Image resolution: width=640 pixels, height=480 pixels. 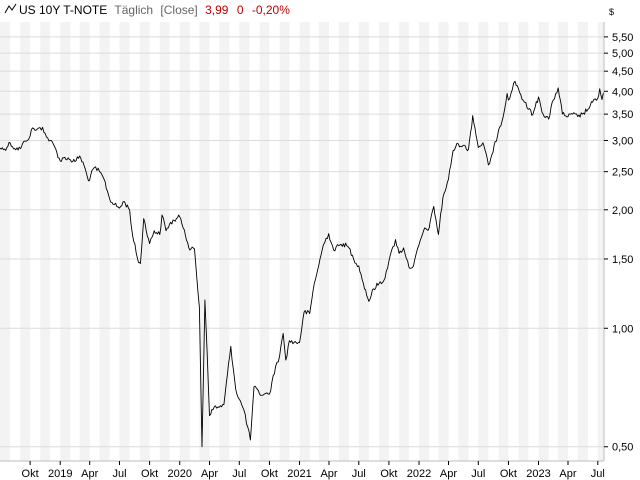 I want to click on y-tick-label: 5,00, so click(x=622, y=54).